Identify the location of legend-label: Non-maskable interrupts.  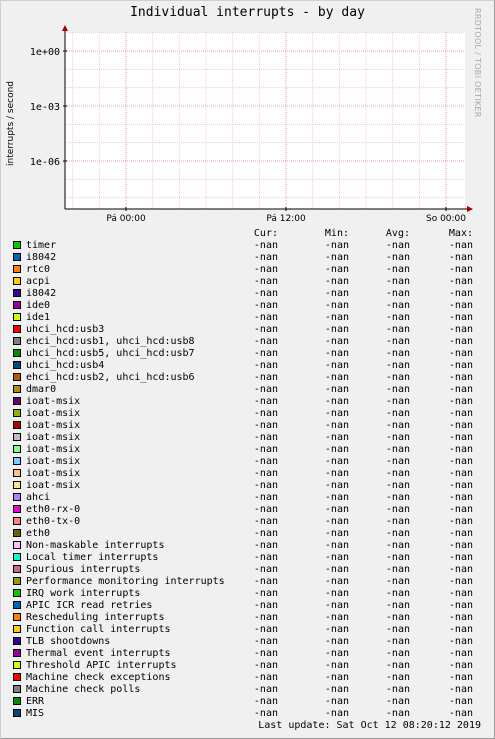
(95, 545).